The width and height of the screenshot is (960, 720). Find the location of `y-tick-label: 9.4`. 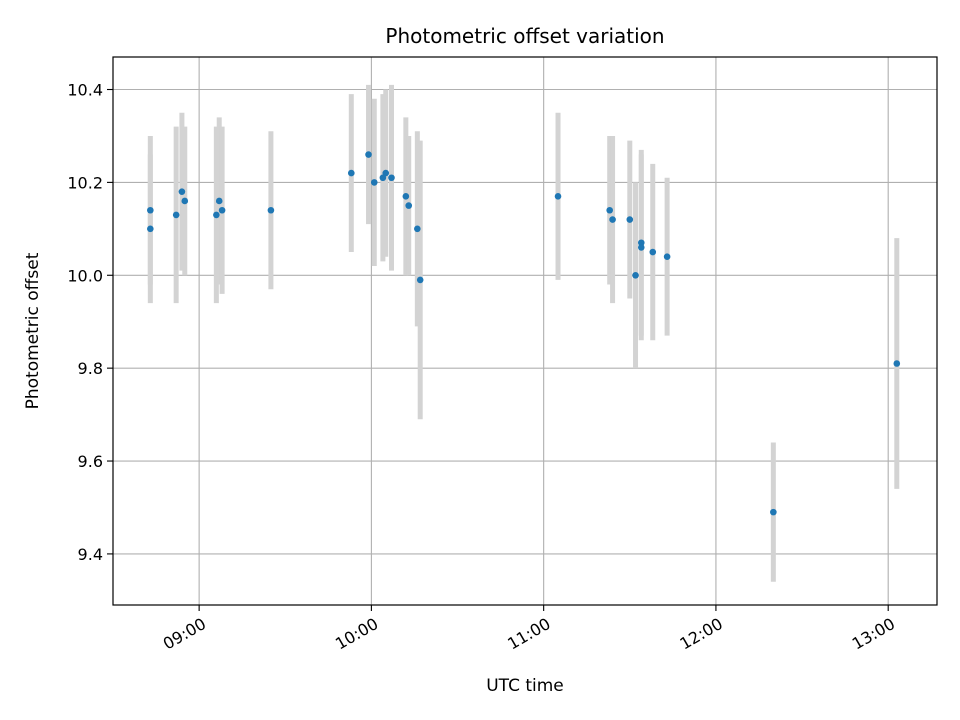

y-tick-label: 9.4 is located at coordinates (90, 554).